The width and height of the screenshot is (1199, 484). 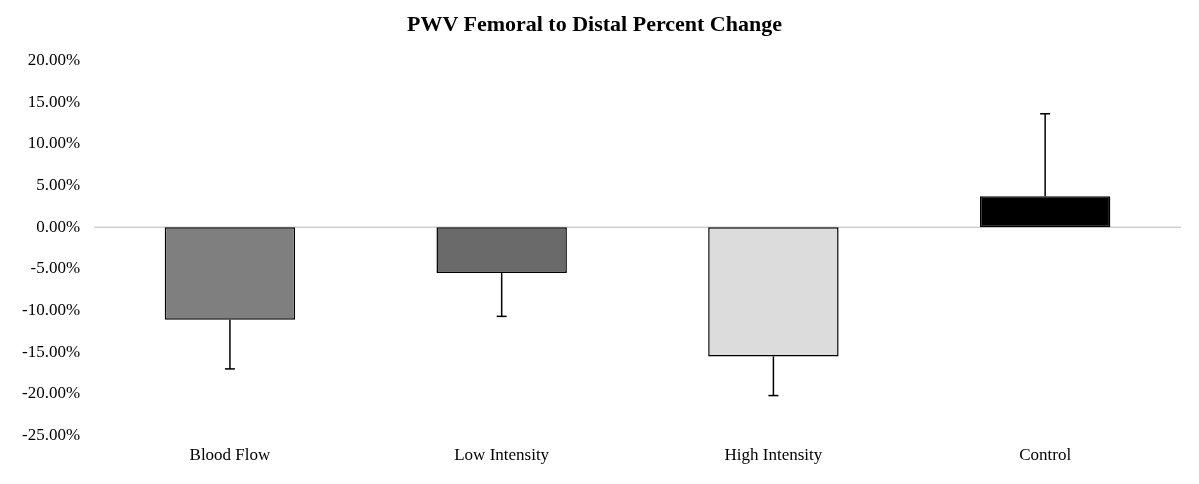 What do you see at coordinates (54, 59) in the screenshot?
I see `y-tick-label: 20.00%` at bounding box center [54, 59].